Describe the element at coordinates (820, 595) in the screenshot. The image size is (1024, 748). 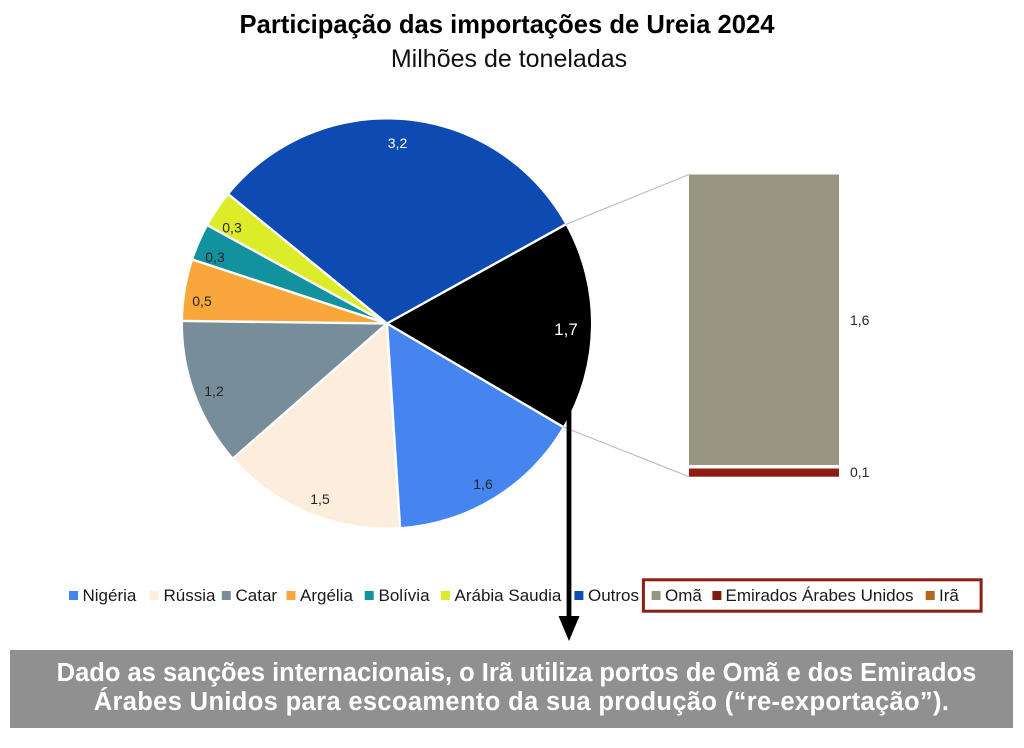
I see `svg-text: Emirados Árabes Unidos` at that location.